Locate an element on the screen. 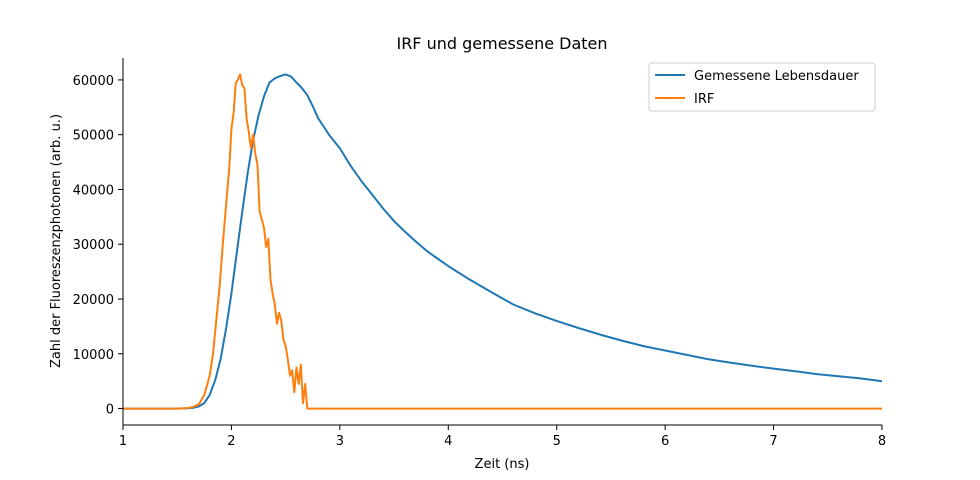 The width and height of the screenshot is (980, 480). y-tick-label: 30000 is located at coordinates (93, 245).